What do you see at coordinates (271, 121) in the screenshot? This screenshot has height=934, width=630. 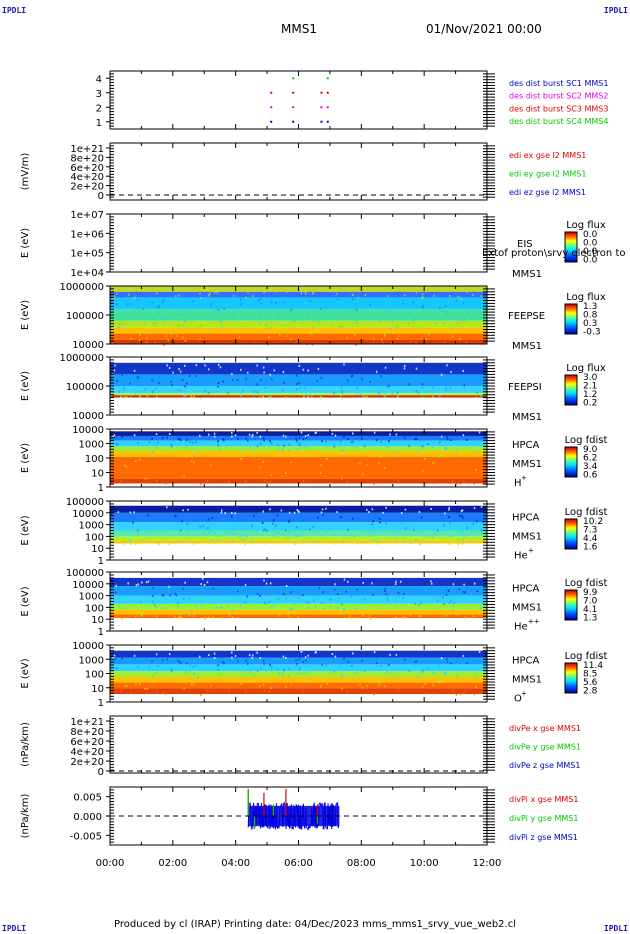 I see `burst-point` at bounding box center [271, 121].